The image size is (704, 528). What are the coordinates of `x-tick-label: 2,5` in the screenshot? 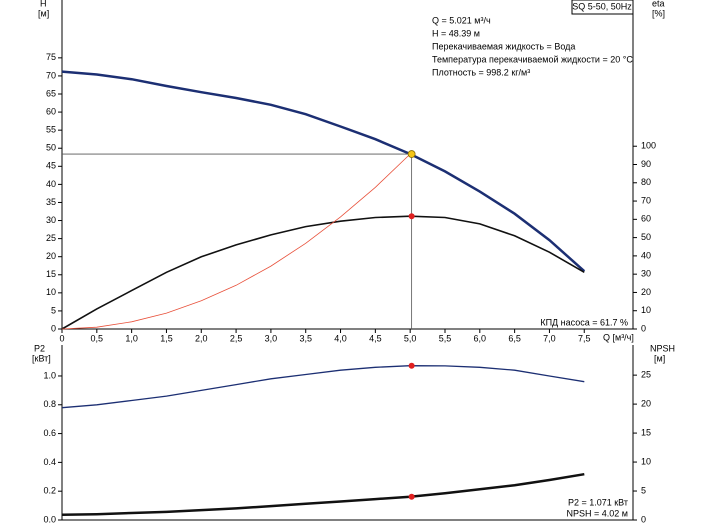 It's located at (236, 338).